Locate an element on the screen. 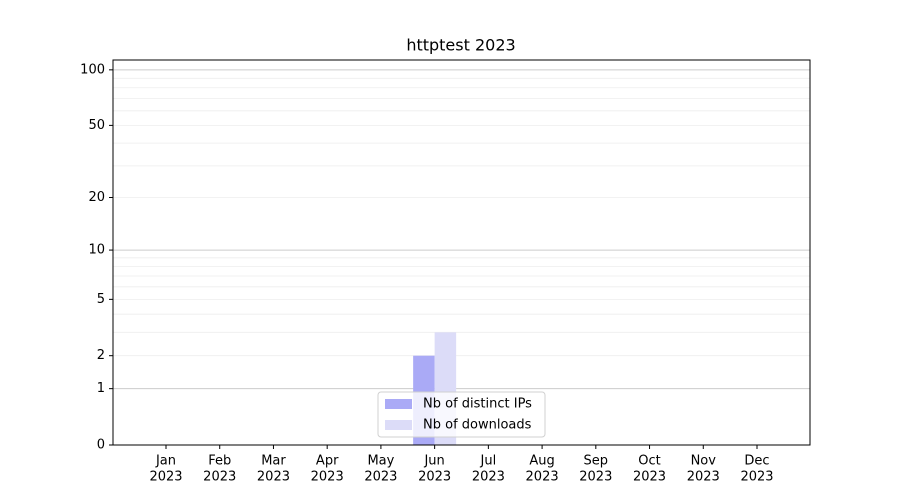 The image size is (900, 500). y-tick-label: 10 is located at coordinates (96, 250).